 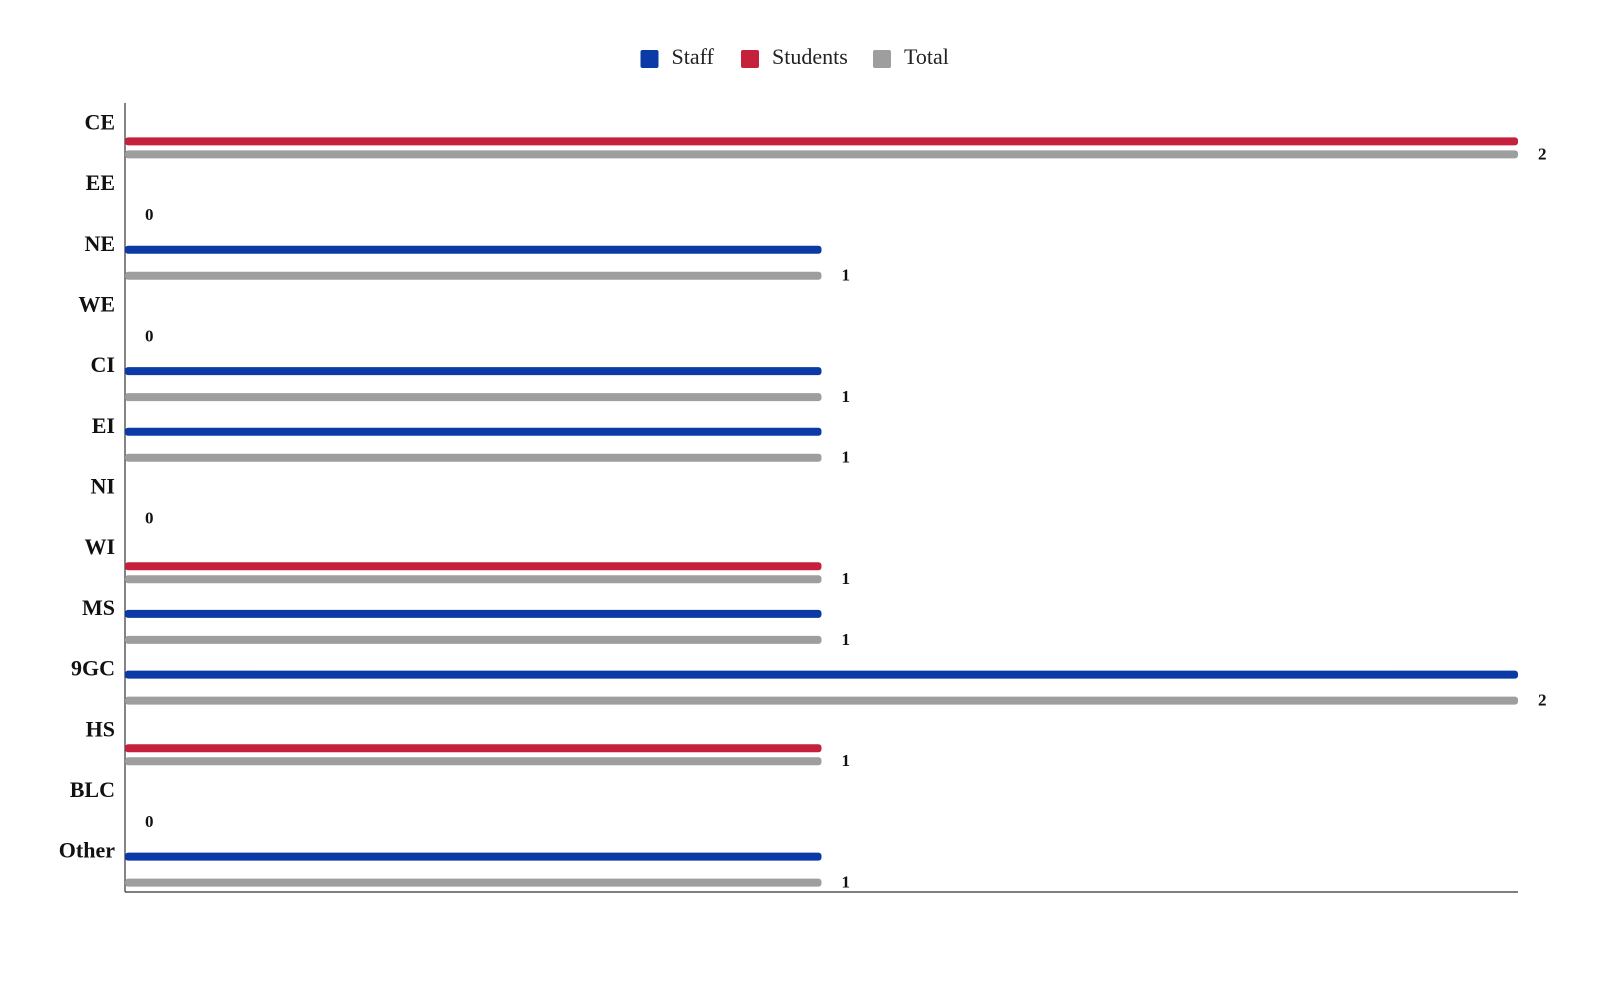 What do you see at coordinates (103, 364) in the screenshot?
I see `category-label: CI` at bounding box center [103, 364].